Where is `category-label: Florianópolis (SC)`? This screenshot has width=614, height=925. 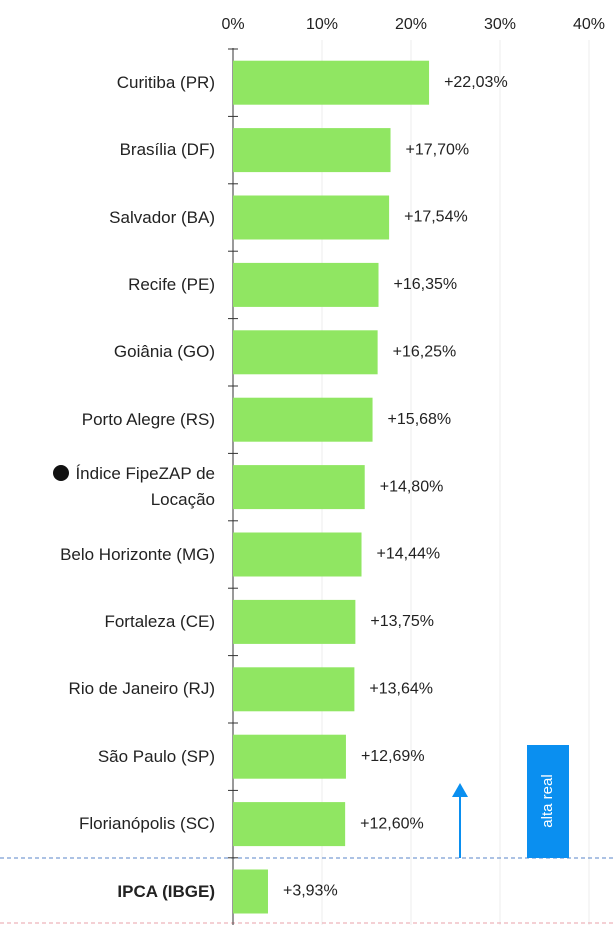 category-label: Florianópolis (SC) is located at coordinates (110, 824).